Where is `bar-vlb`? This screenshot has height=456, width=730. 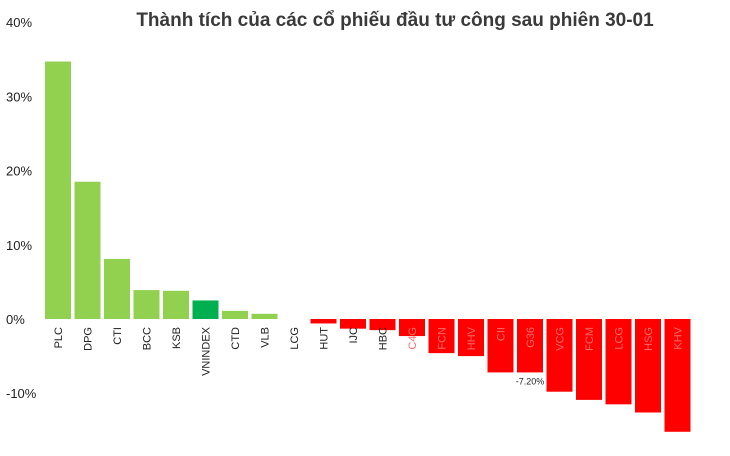
bar-vlb is located at coordinates (264, 316).